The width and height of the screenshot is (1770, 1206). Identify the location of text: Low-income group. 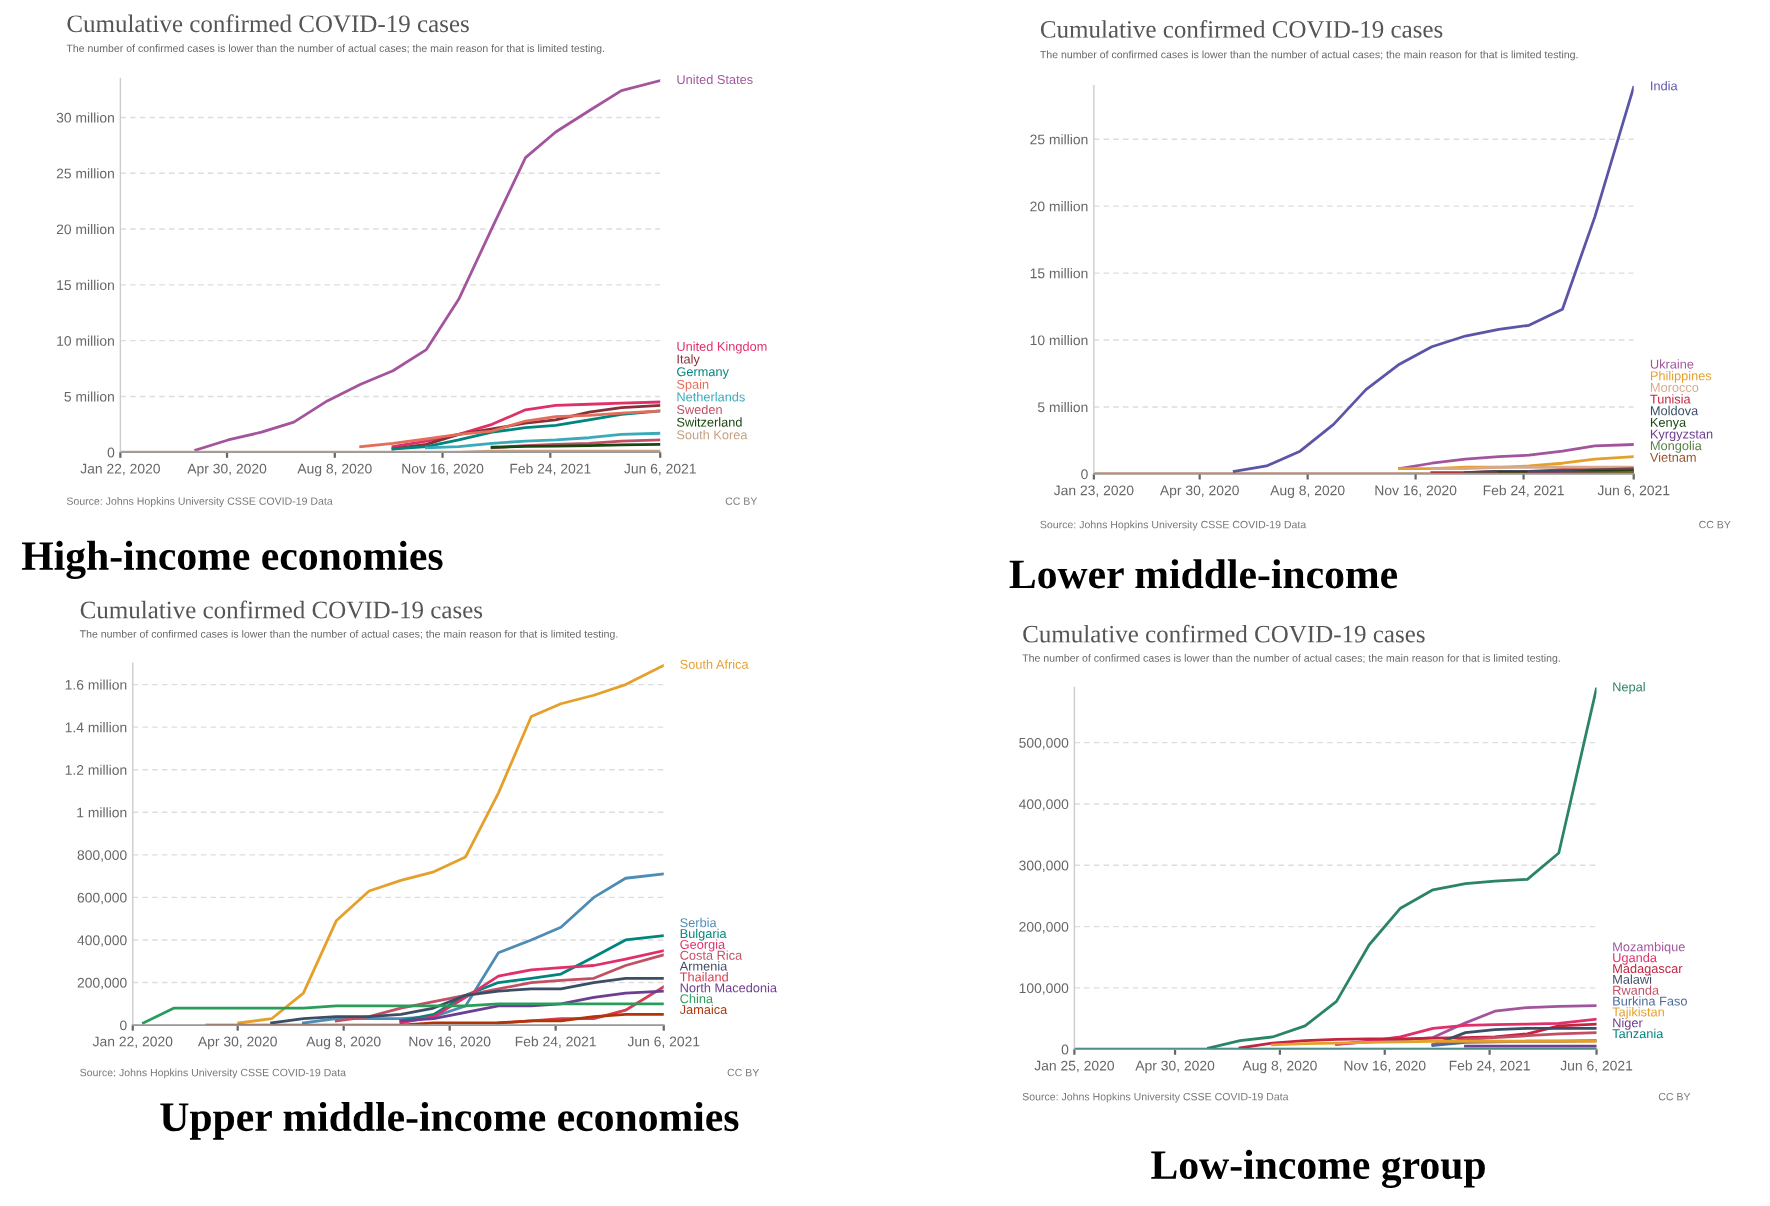
(1318, 1168).